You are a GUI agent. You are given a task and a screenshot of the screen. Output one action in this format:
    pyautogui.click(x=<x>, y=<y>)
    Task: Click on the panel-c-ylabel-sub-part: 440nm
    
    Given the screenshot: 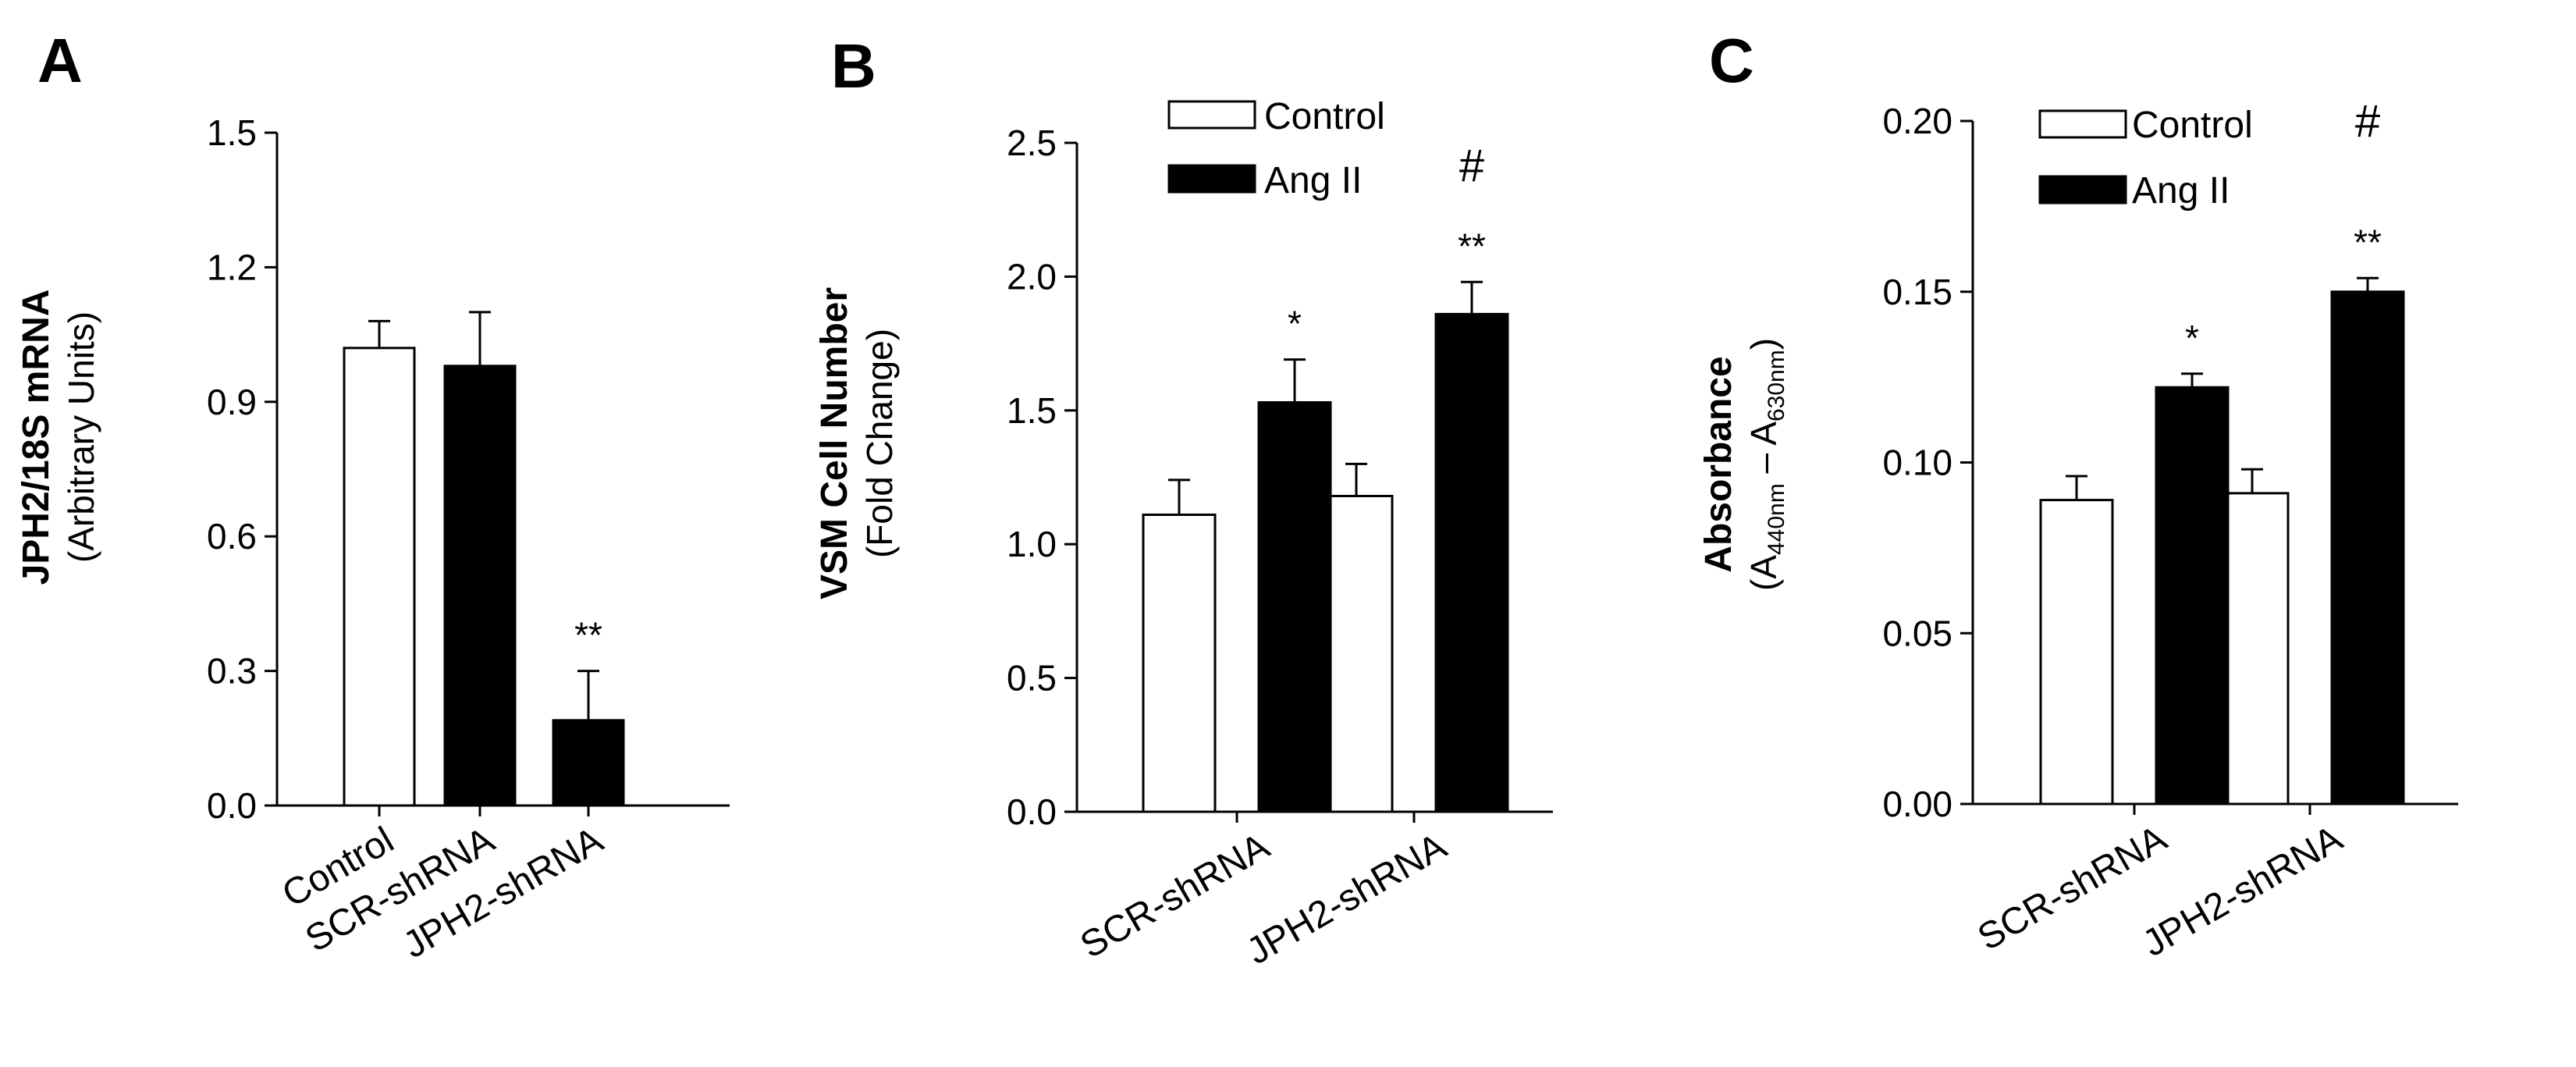 What is the action you would take?
    pyautogui.click(x=1776, y=519)
    